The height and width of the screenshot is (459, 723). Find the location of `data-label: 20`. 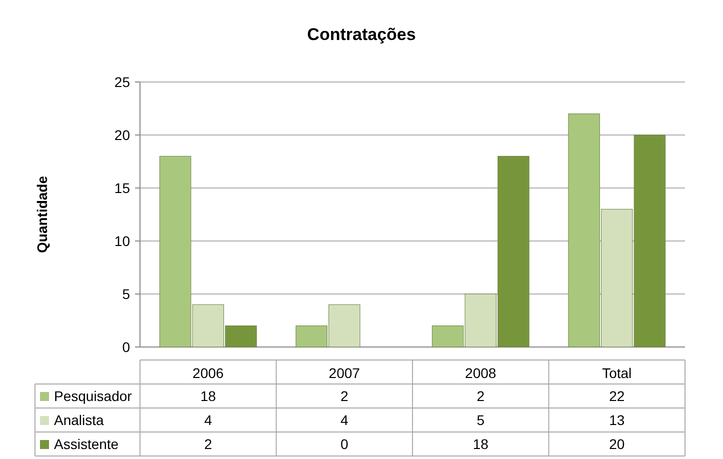

data-label: 20 is located at coordinates (617, 444).